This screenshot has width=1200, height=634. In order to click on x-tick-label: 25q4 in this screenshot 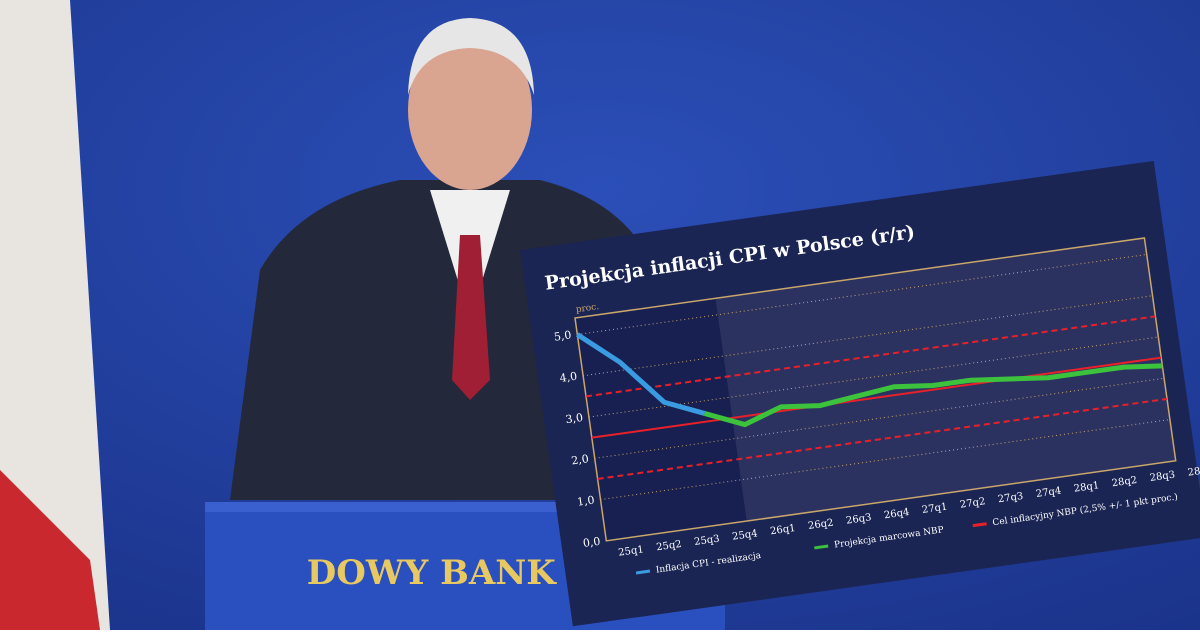, I will do `click(745, 535)`.